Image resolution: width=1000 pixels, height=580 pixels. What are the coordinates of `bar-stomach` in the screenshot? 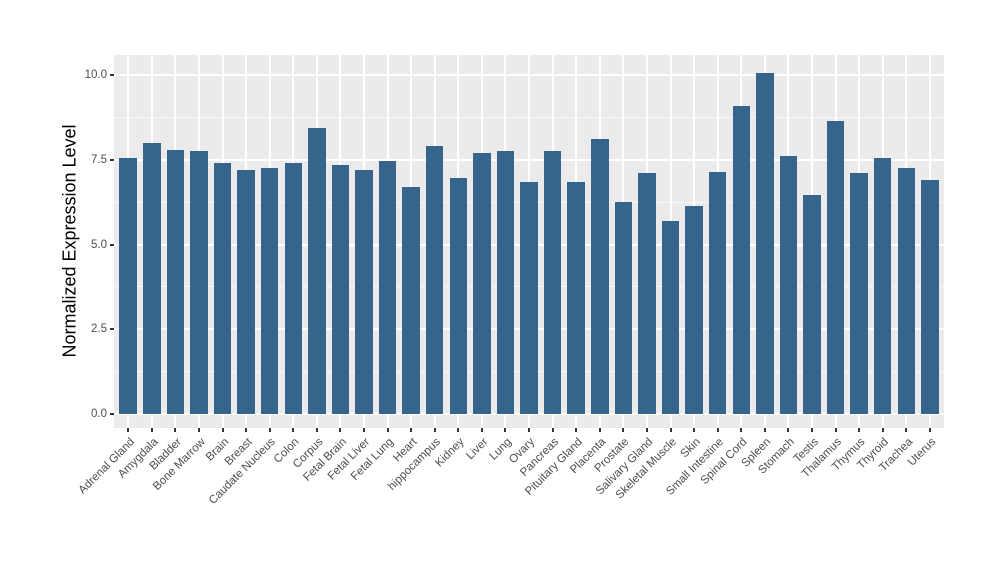 It's located at (788, 285).